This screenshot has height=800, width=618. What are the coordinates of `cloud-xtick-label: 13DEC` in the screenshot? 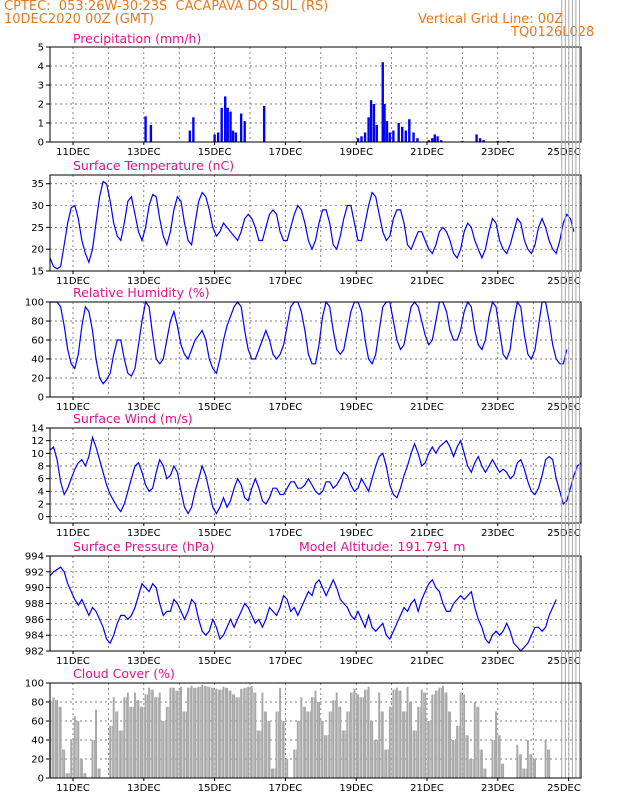 It's located at (144, 788).